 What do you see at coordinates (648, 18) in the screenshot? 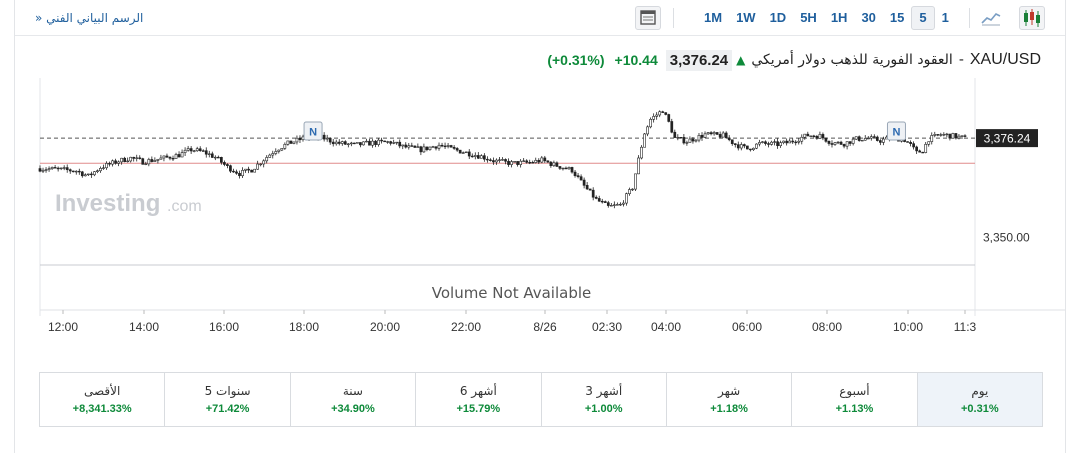
I see `layout-icon` at bounding box center [648, 18].